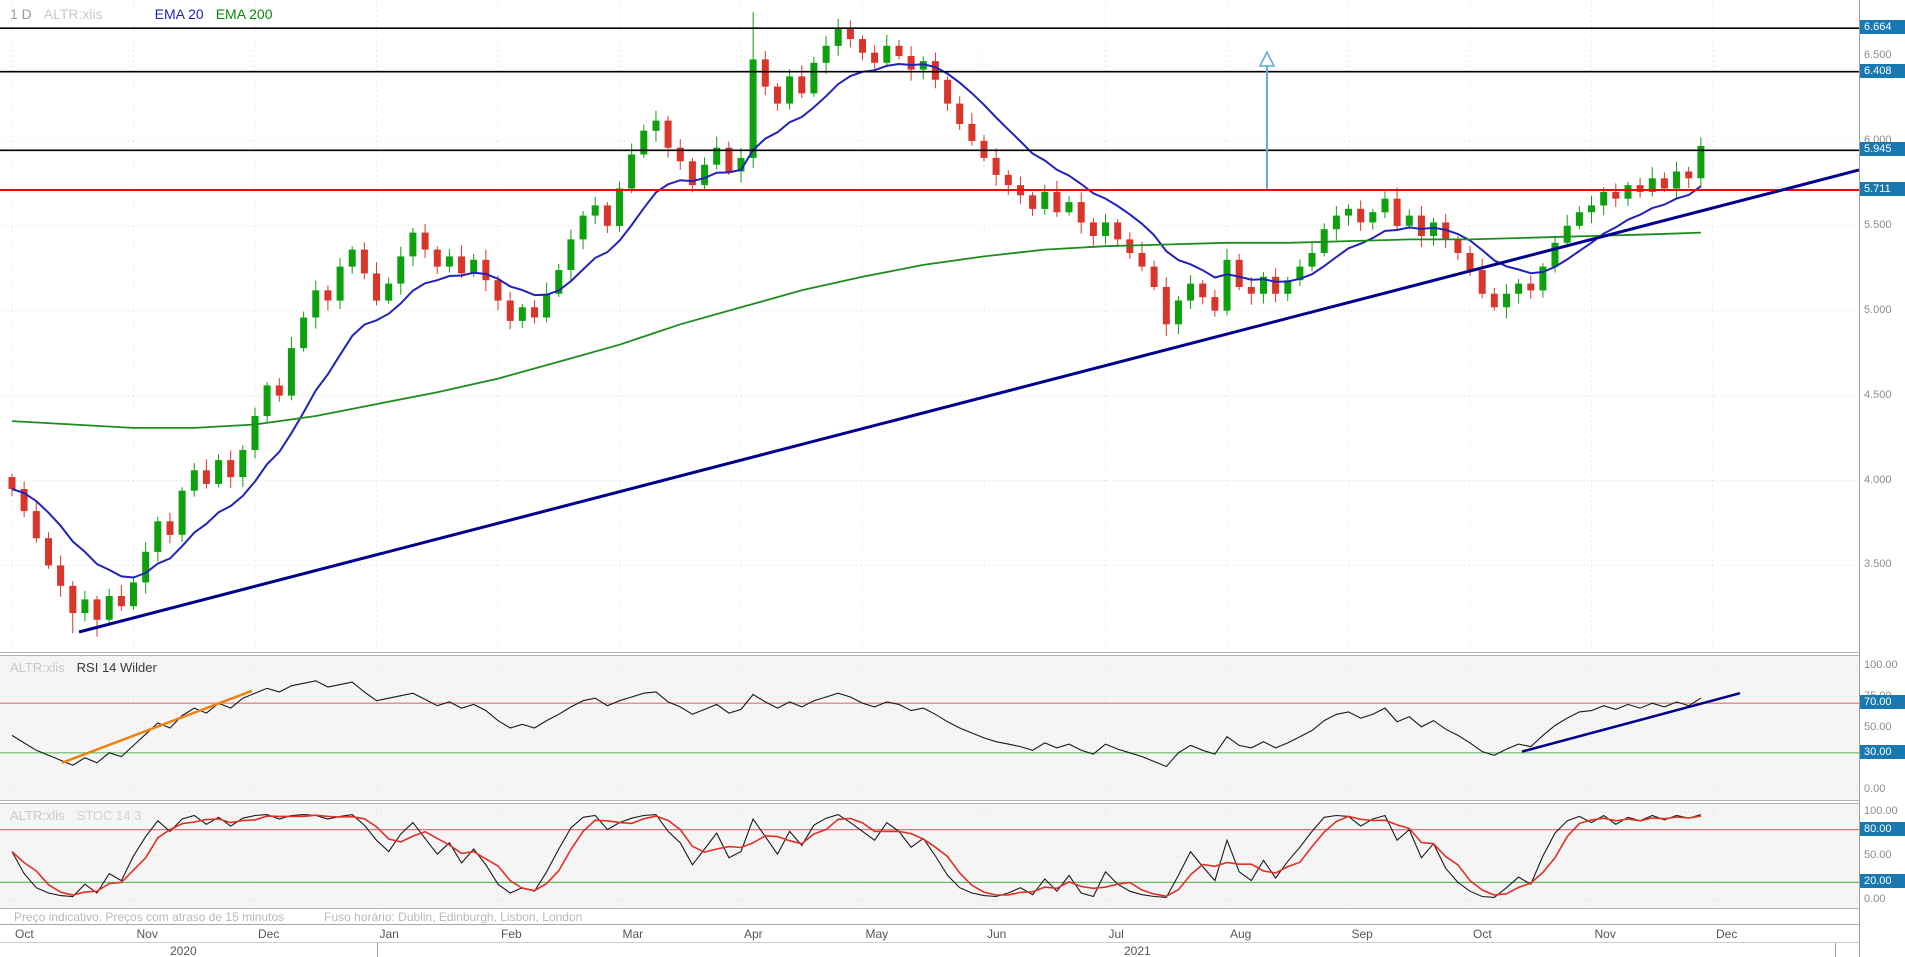 This screenshot has width=1905, height=957. Describe the element at coordinates (877, 934) in the screenshot. I see `time-axis-month: May` at that location.